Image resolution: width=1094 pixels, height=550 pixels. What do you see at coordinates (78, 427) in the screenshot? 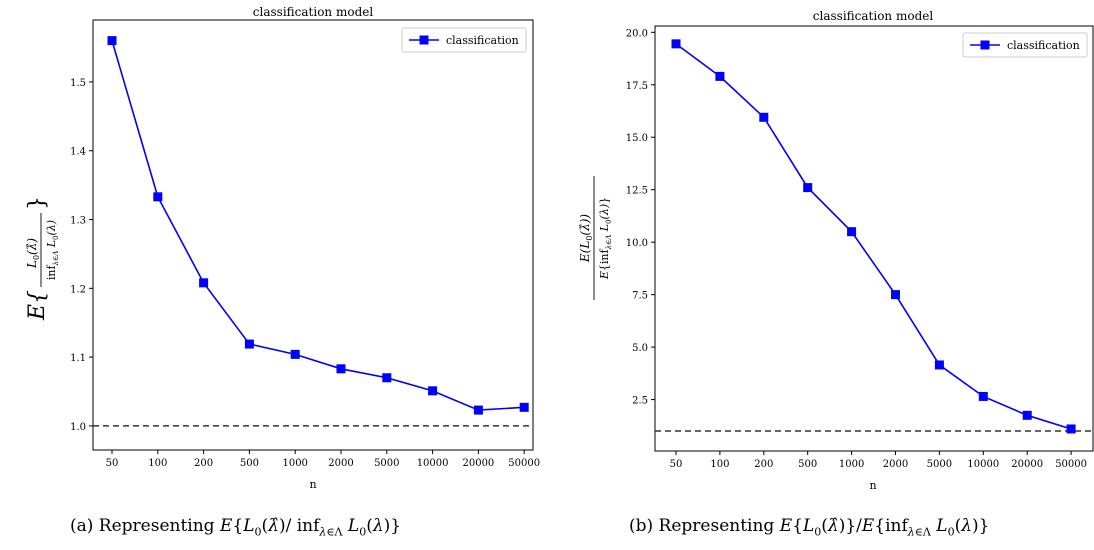
I see `y-tick-label: 1.0` at bounding box center [78, 427].